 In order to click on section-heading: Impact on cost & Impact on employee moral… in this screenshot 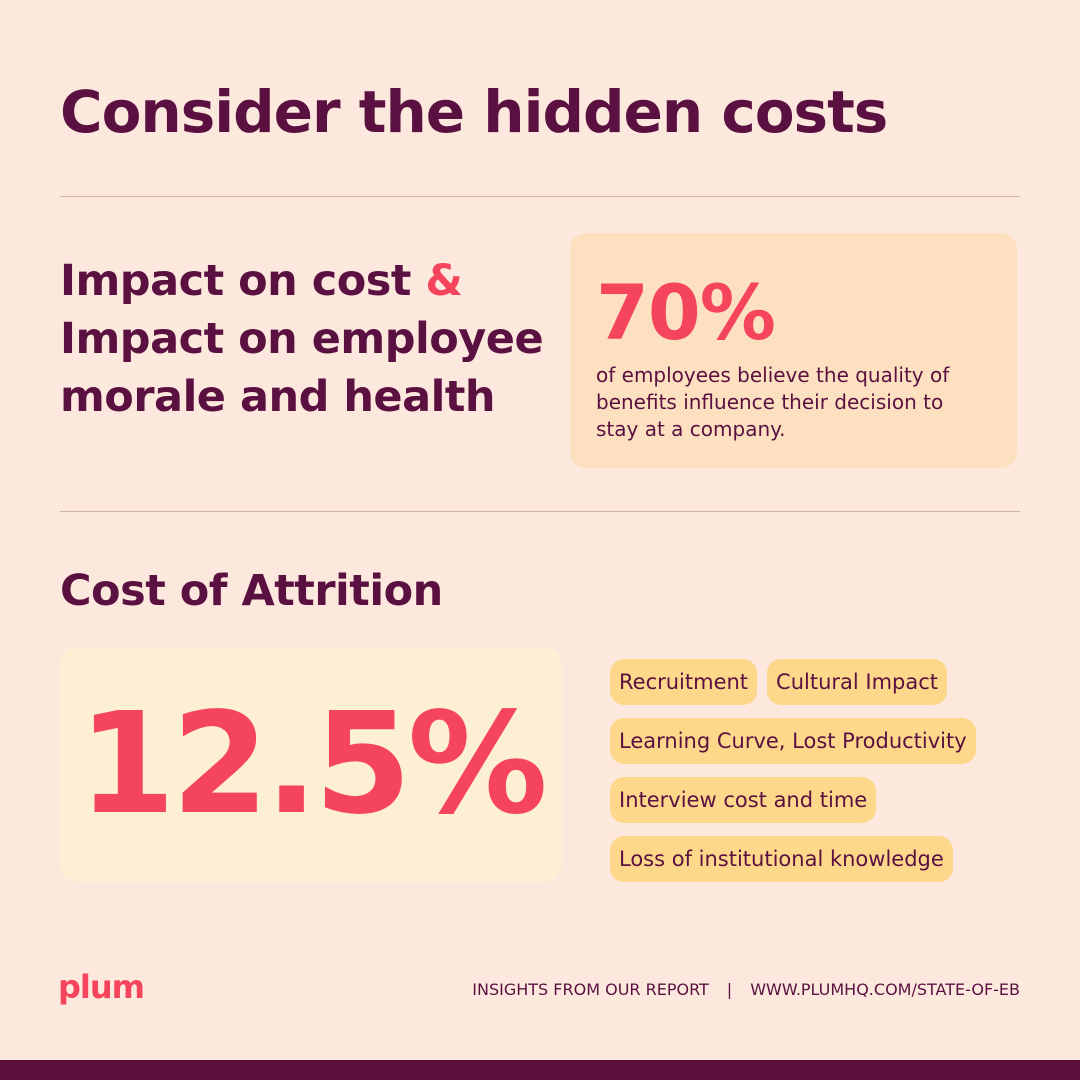, I will do `click(310, 339)`.